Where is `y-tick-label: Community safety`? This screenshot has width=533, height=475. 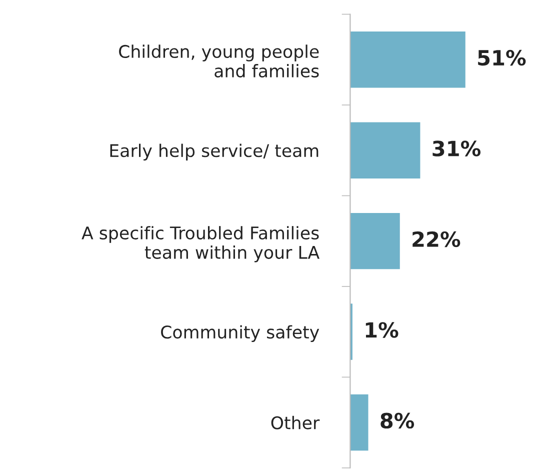 y-tick-label: Community safety is located at coordinates (240, 333).